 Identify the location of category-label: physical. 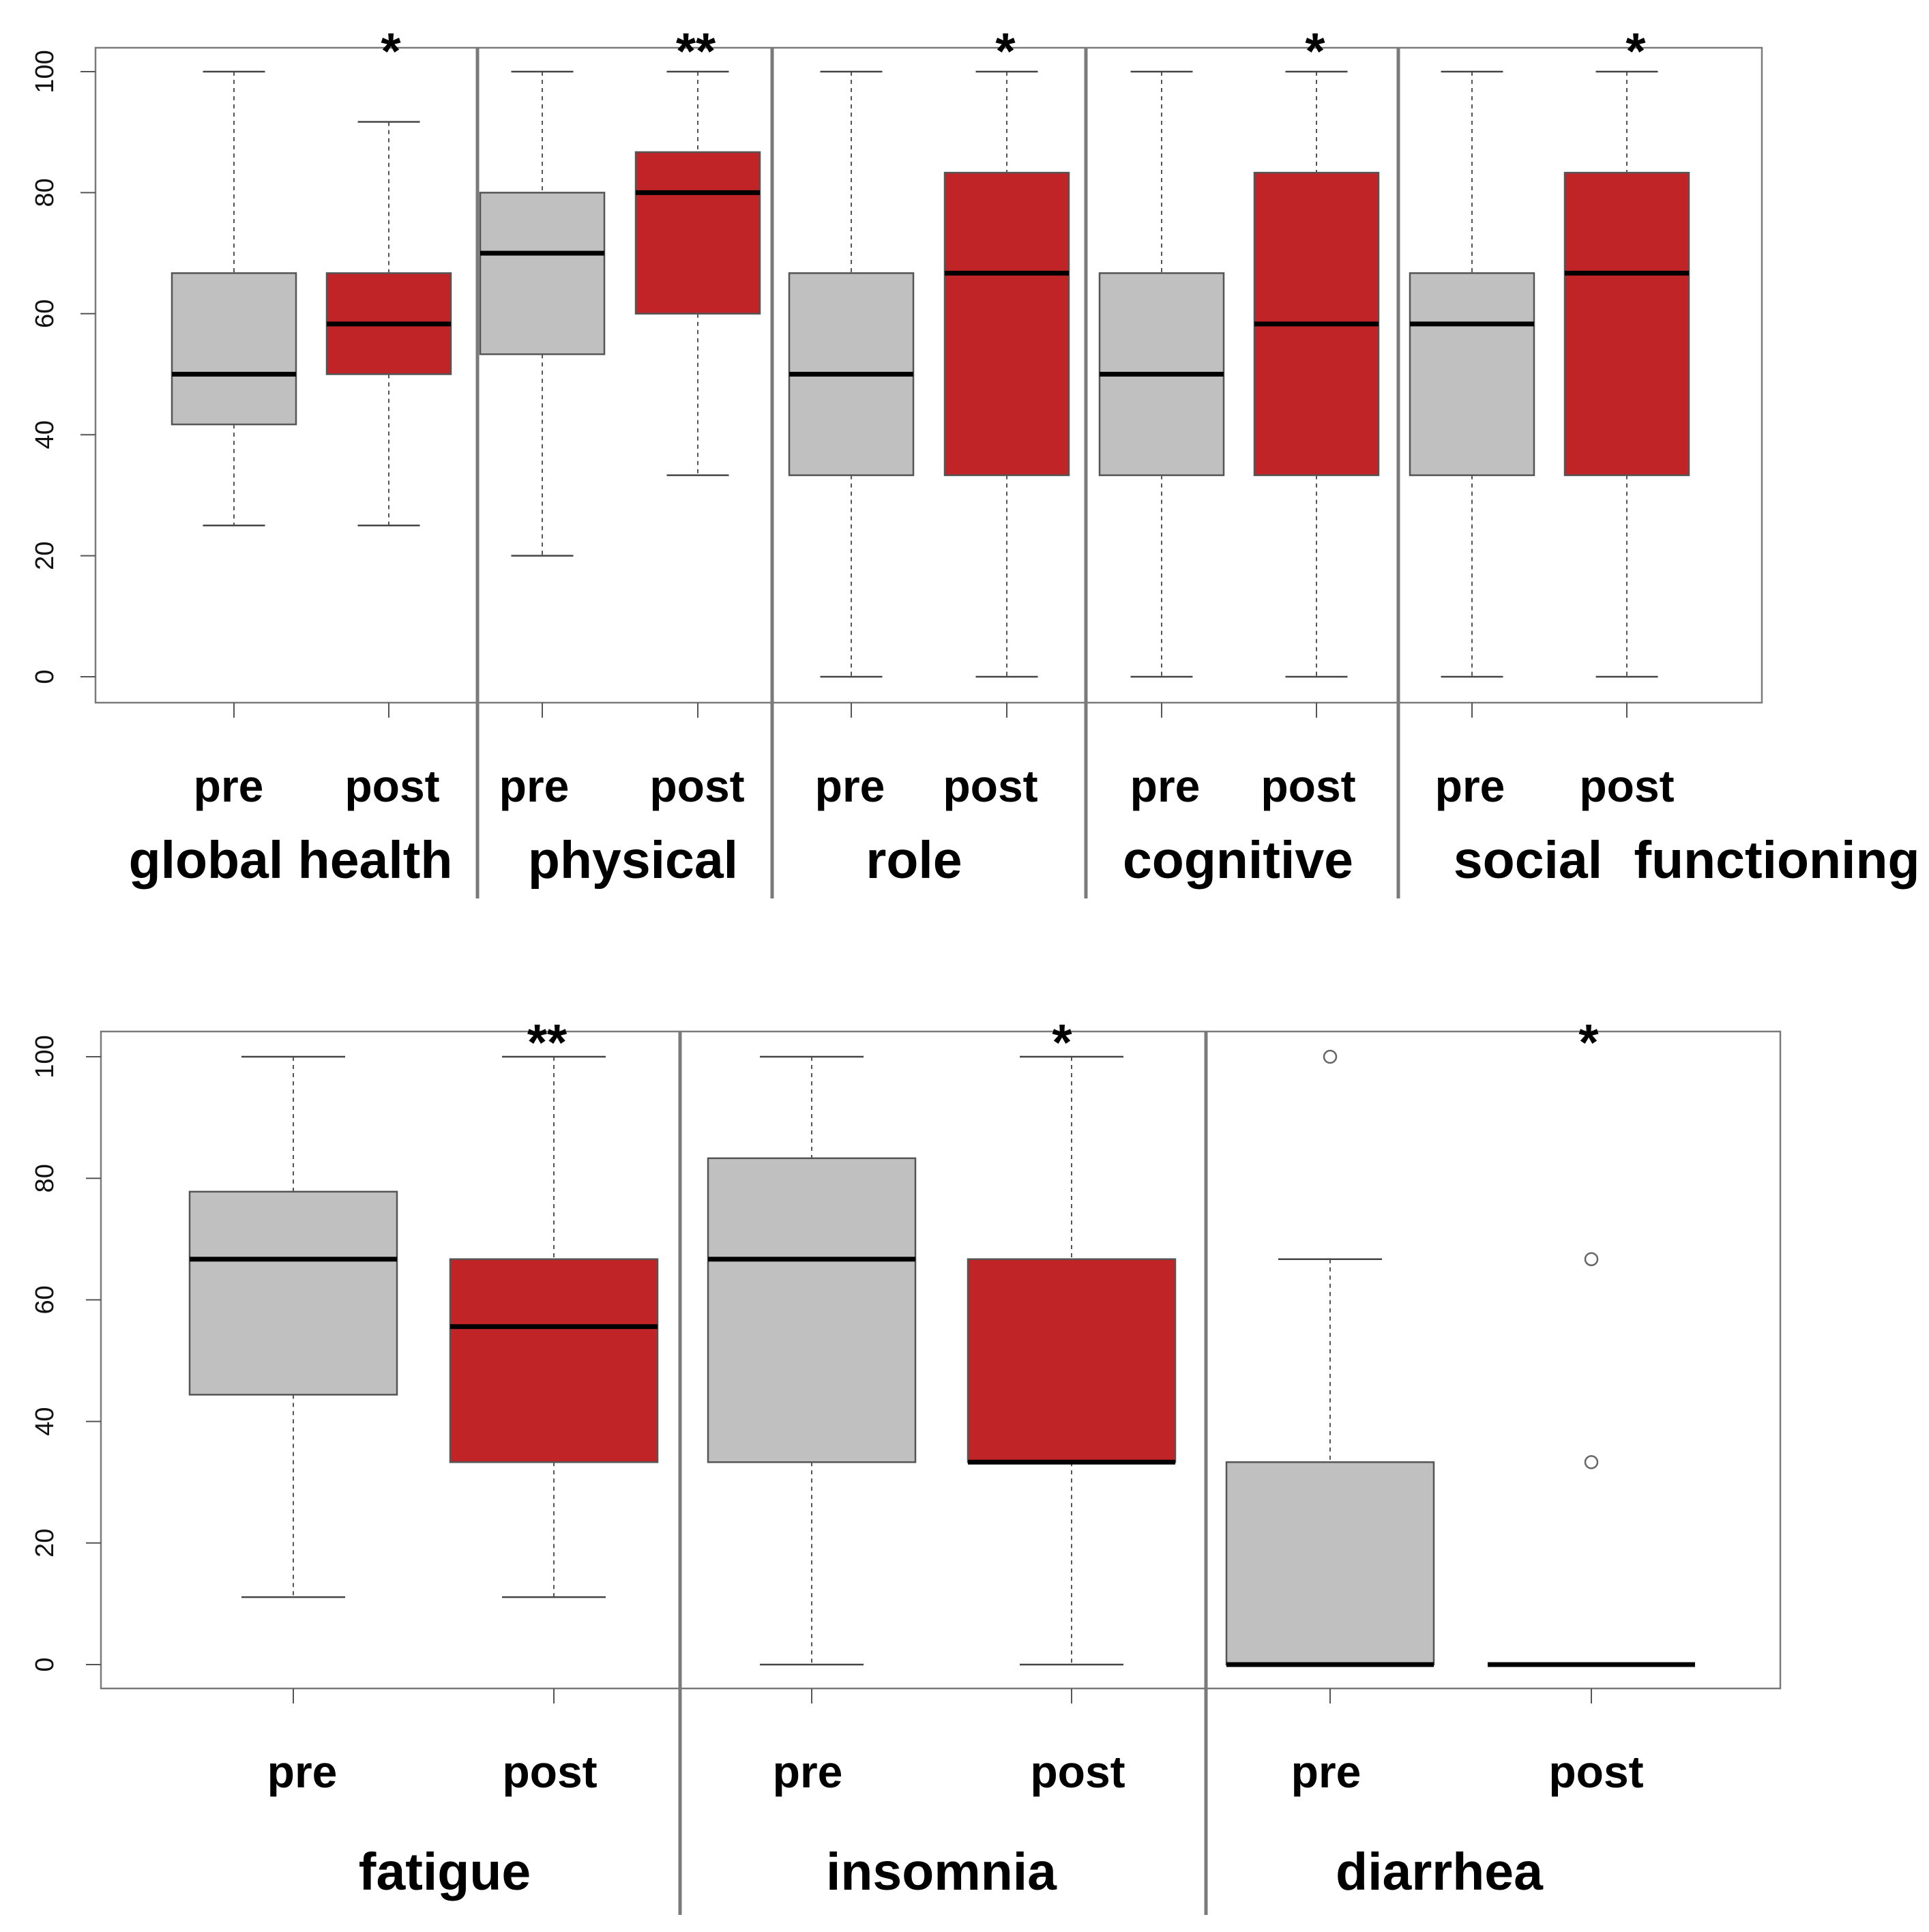
(633, 861).